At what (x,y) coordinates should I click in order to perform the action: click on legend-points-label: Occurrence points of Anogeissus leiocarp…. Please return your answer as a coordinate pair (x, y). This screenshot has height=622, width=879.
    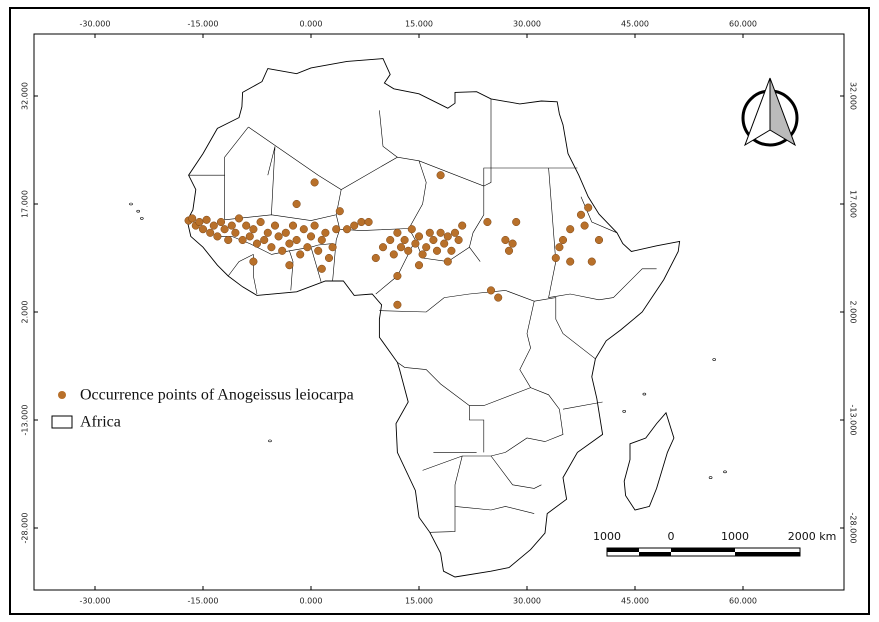
    Looking at the image, I should click on (217, 395).